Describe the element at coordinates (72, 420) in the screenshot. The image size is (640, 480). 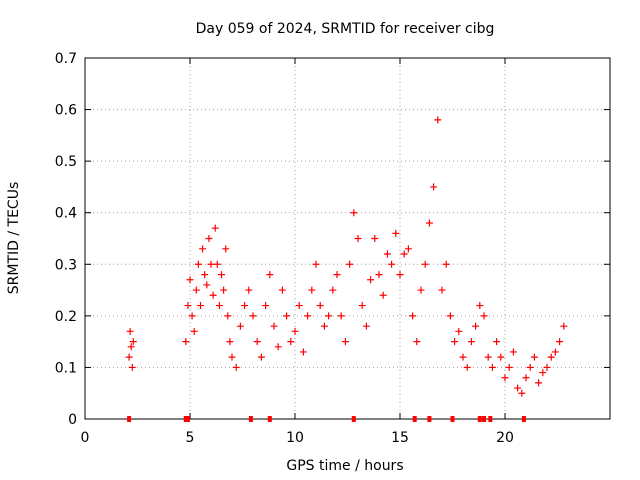
I see `y-tick-label: 0` at that location.